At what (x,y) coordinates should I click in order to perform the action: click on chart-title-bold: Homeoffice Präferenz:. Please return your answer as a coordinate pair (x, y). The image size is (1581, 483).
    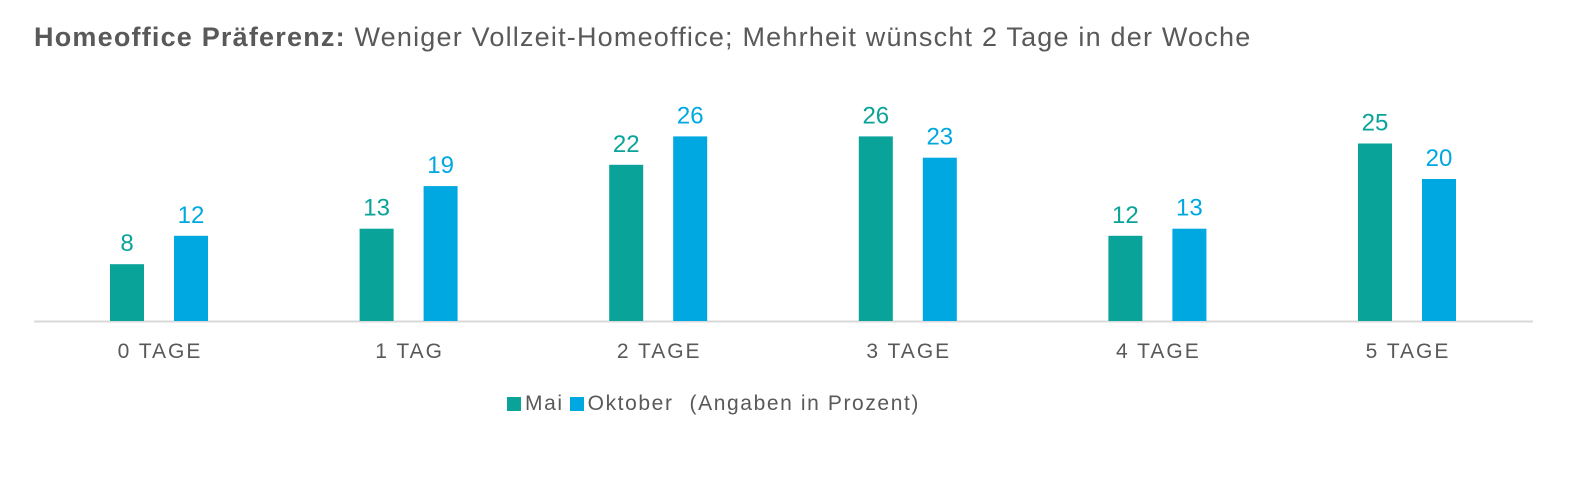
    Looking at the image, I should click on (190, 37).